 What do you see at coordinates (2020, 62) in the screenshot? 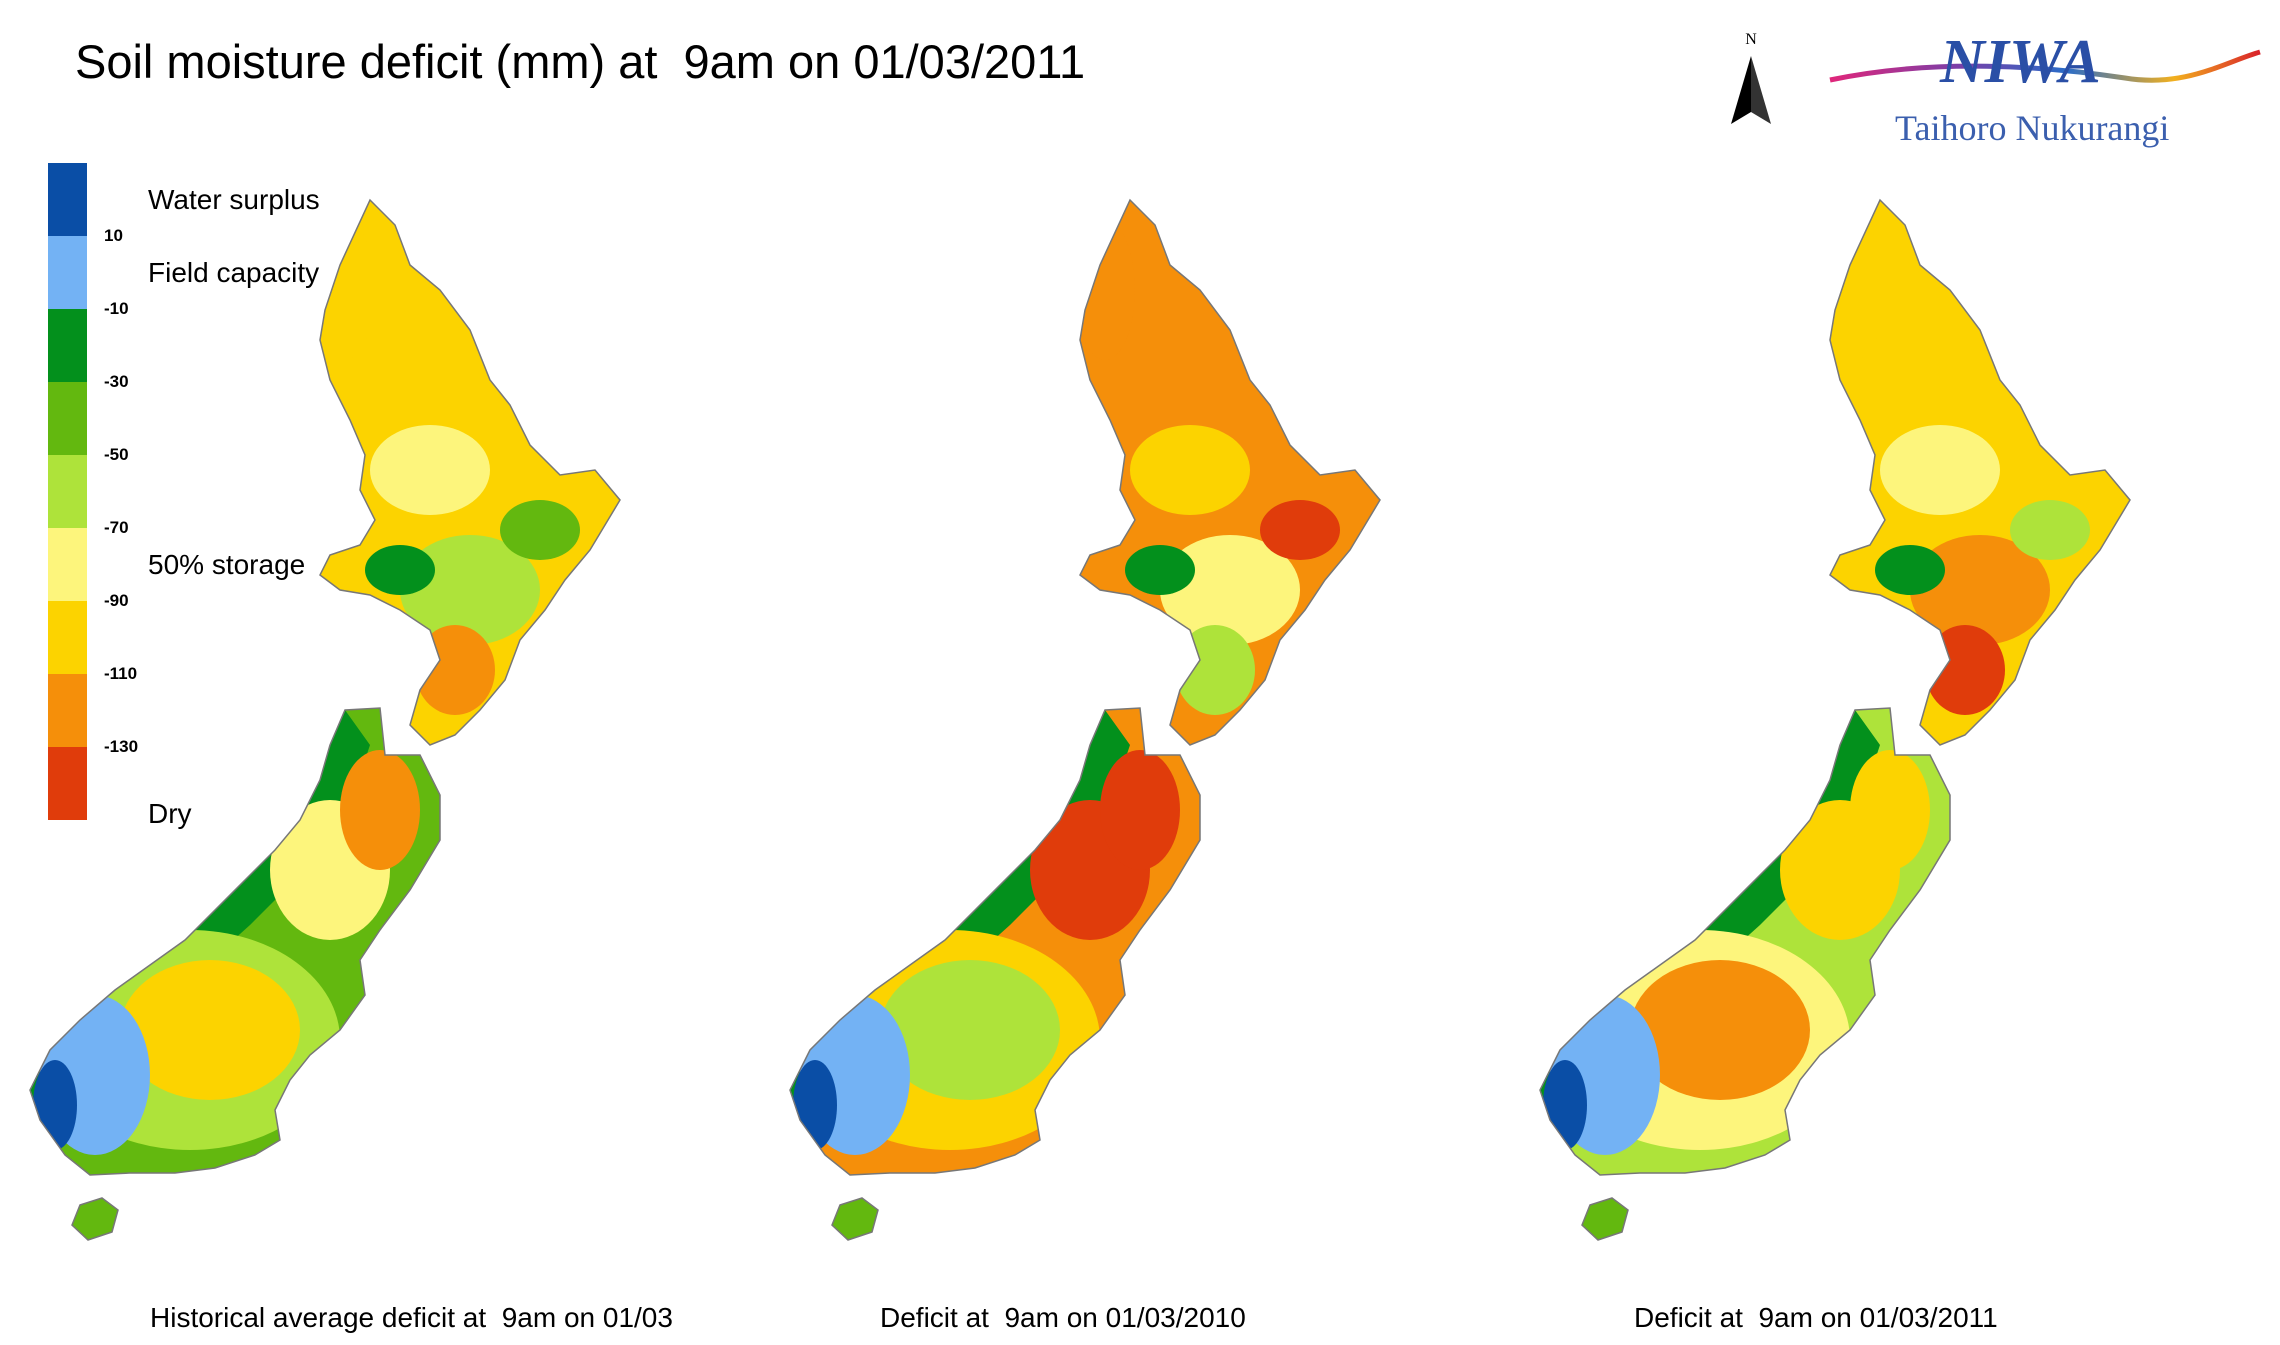
I see `logo-text: NIWA` at bounding box center [2020, 62].